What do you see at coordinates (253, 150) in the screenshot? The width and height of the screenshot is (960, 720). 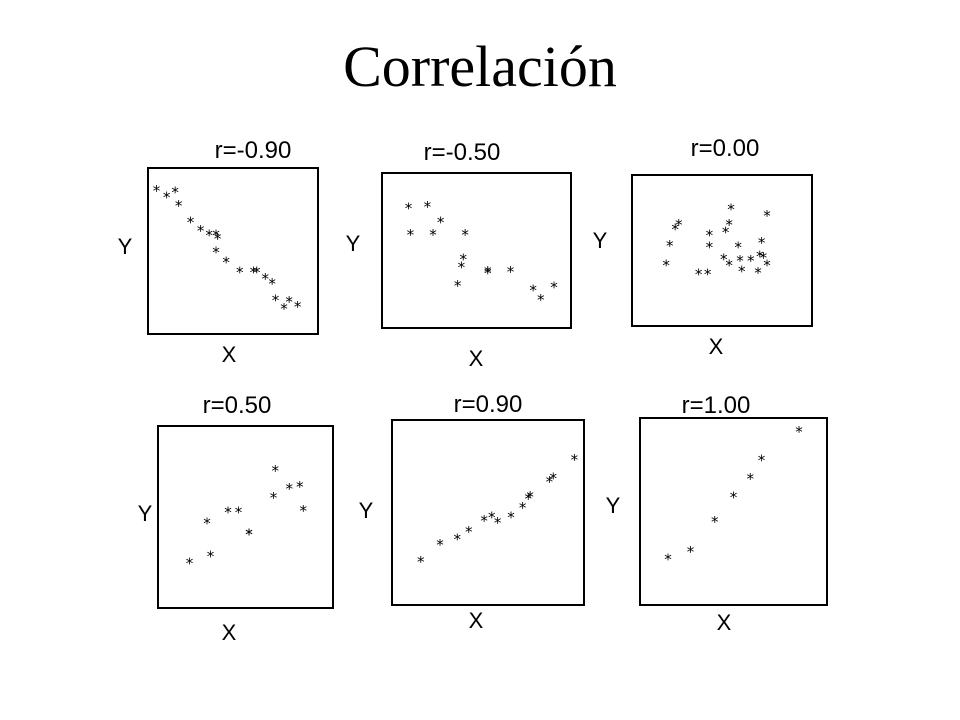 I see `correlation-label: r=-0.90` at bounding box center [253, 150].